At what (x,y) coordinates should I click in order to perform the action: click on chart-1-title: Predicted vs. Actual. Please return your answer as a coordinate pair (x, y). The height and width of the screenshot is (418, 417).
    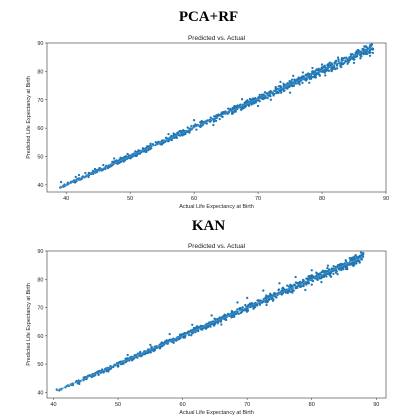
    Looking at the image, I should click on (217, 246).